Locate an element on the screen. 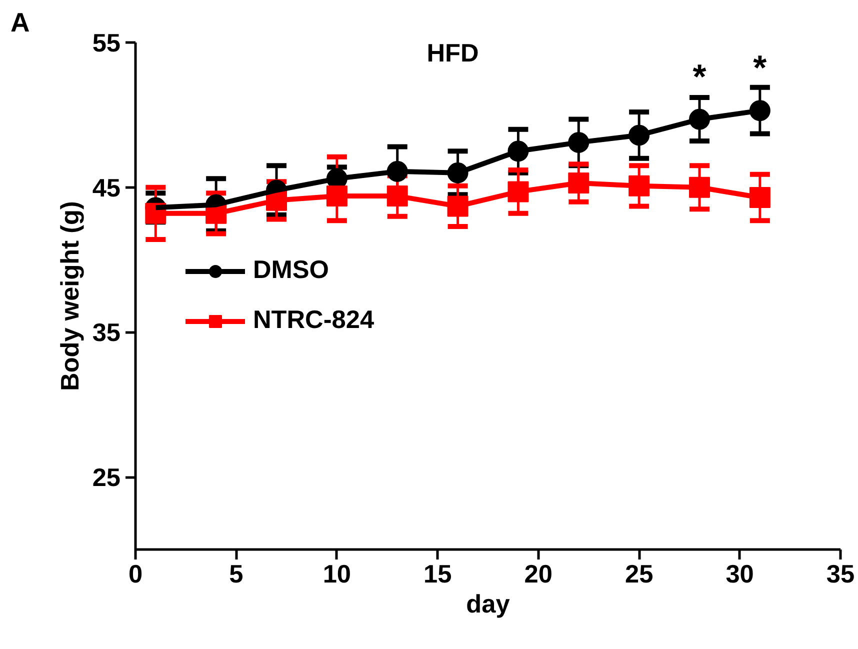 Image resolution: width=858 pixels, height=649 pixels. x-tick-label: 0 is located at coordinates (135, 574).